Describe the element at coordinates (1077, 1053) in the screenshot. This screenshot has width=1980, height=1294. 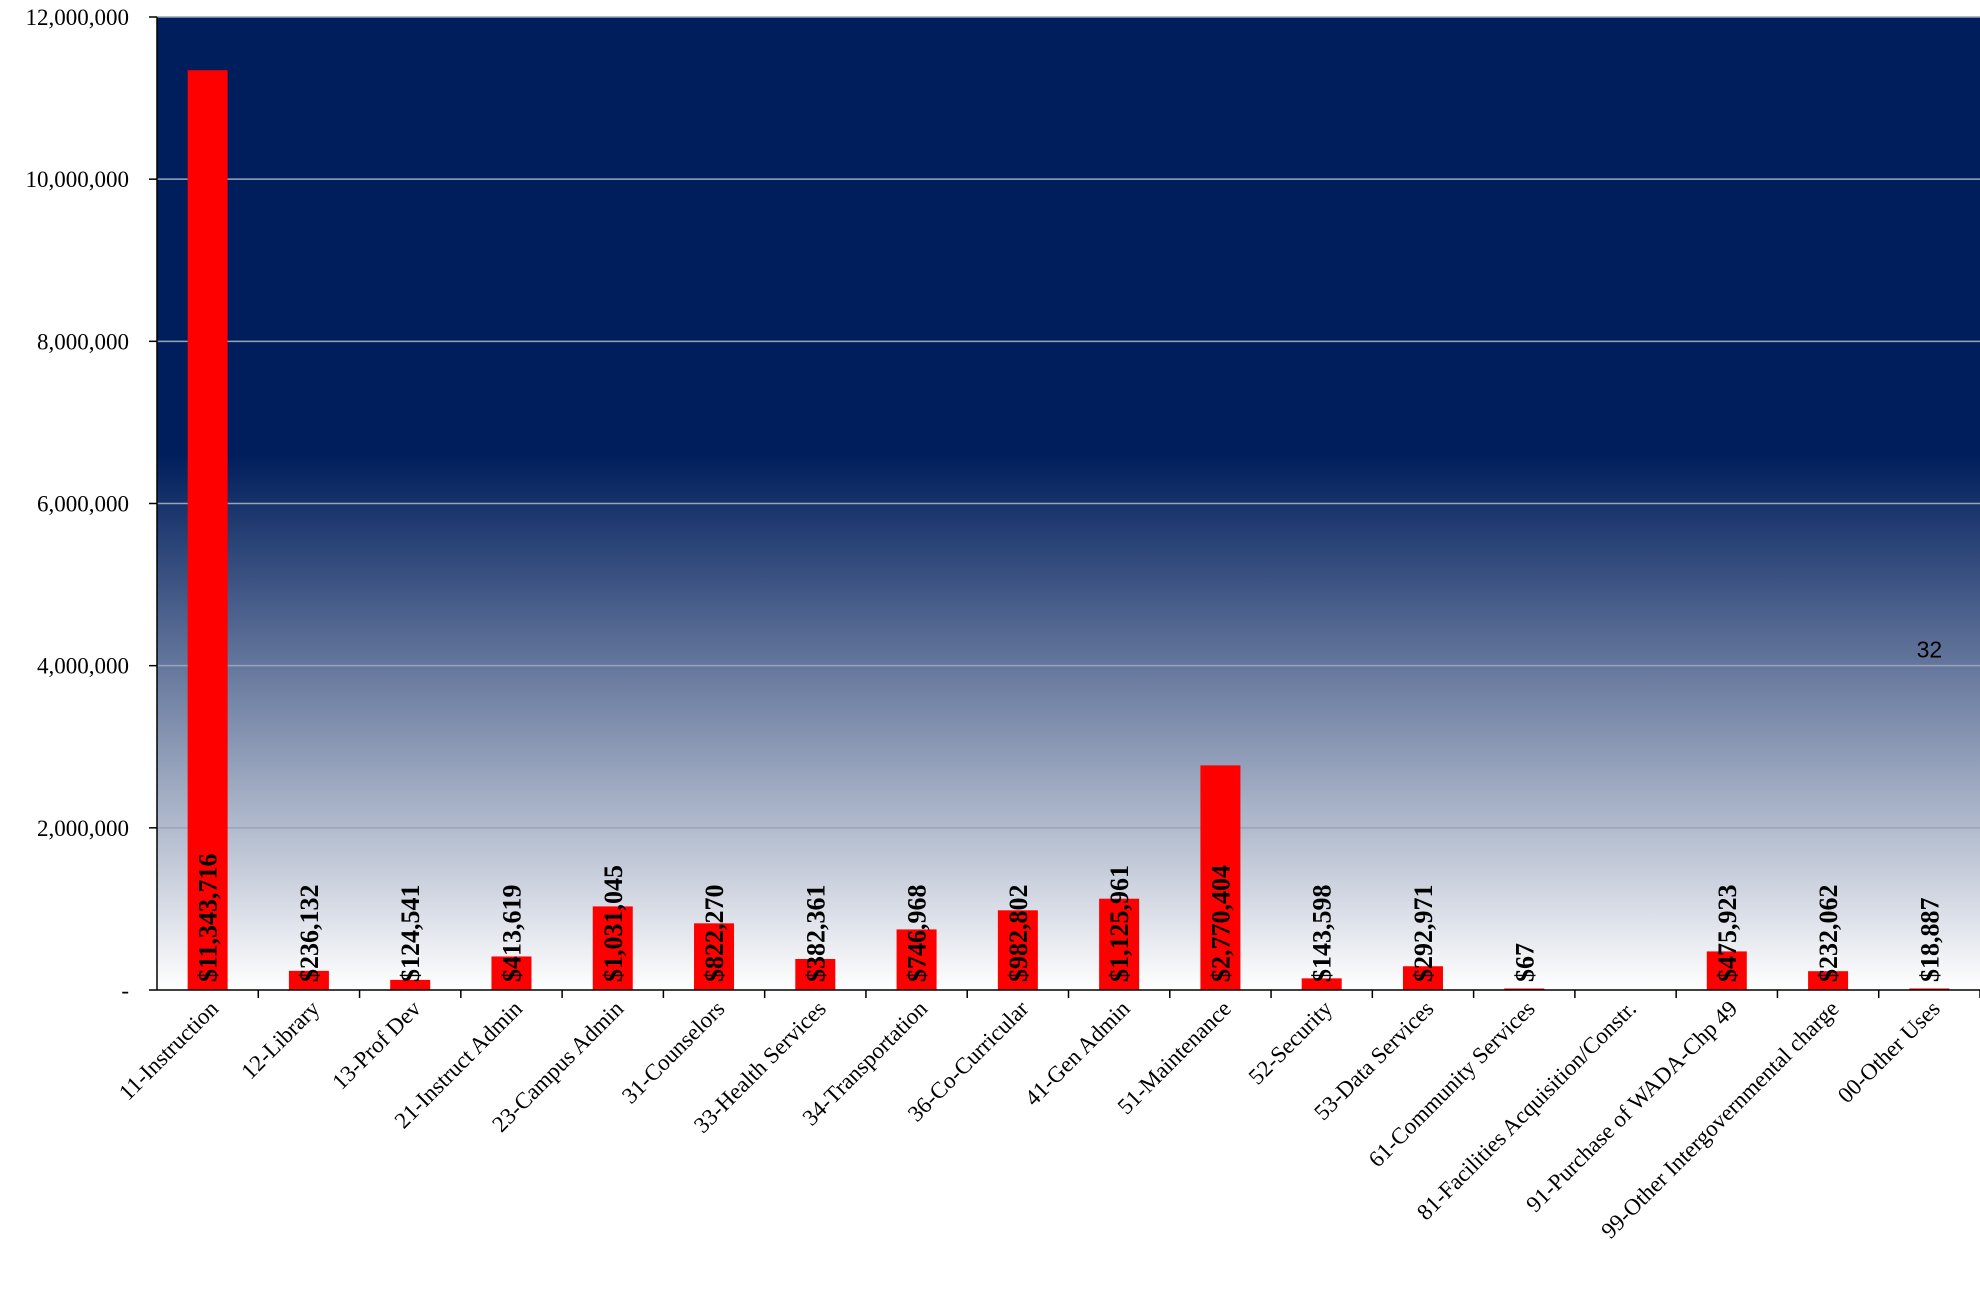
I see `x-tick-label: 41-Gen Admin` at that location.